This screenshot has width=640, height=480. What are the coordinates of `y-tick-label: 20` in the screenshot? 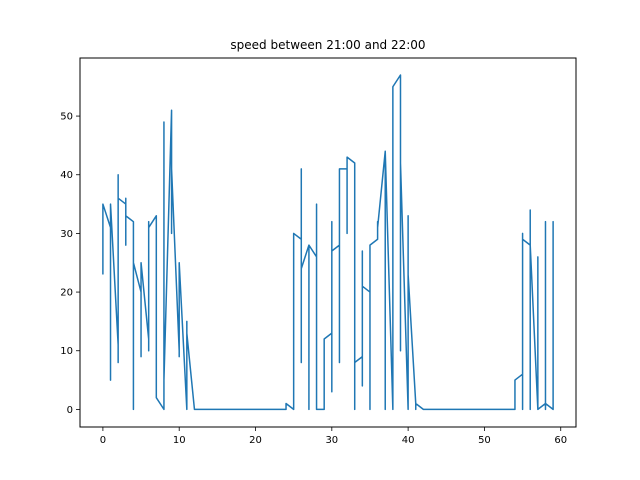 It's located at (66, 293).